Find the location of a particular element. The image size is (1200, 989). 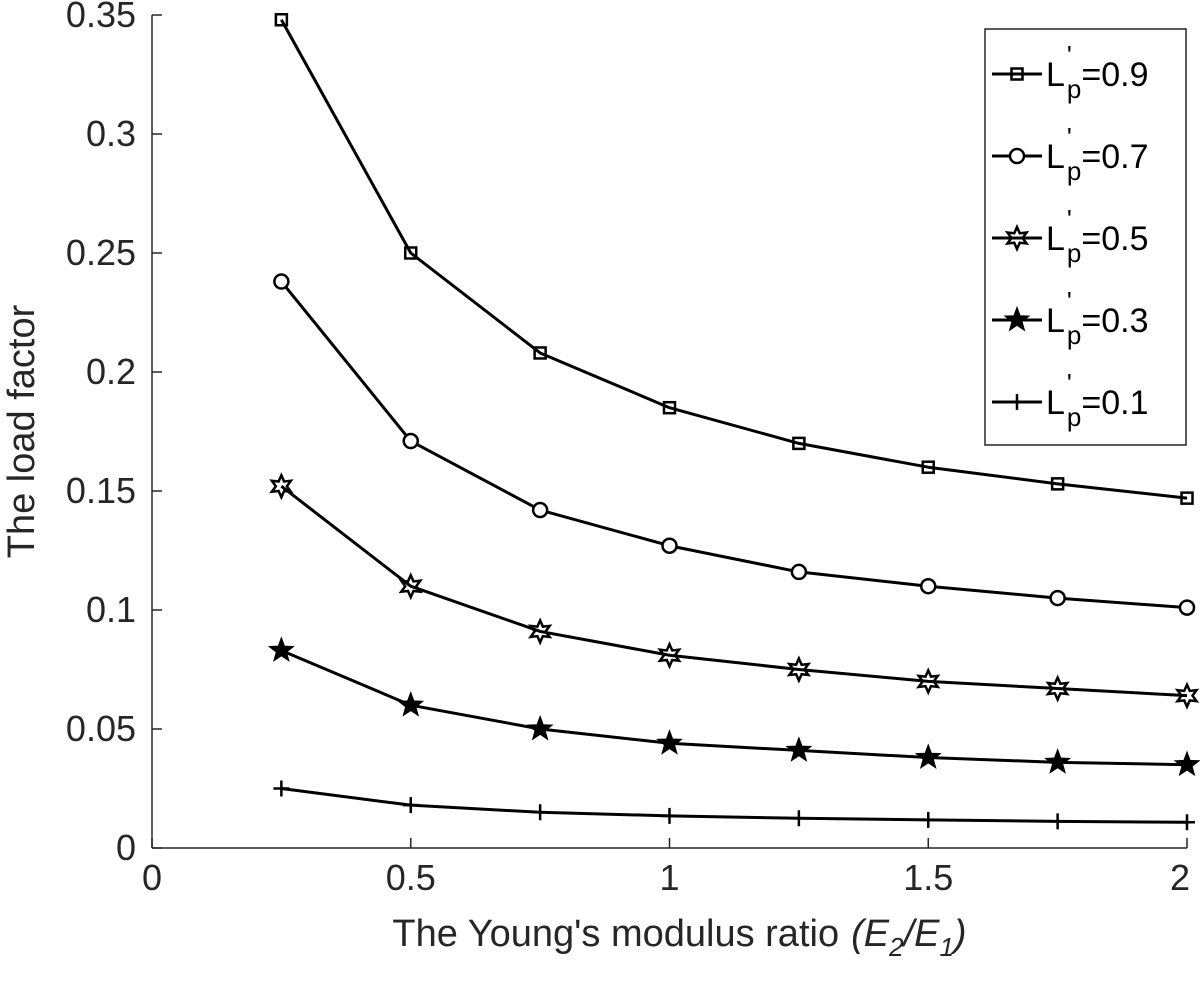

y-ticks: 0 0.05 0.1 0.15 0.2 0.25 0.3 0.35 is located at coordinates (114, 434).